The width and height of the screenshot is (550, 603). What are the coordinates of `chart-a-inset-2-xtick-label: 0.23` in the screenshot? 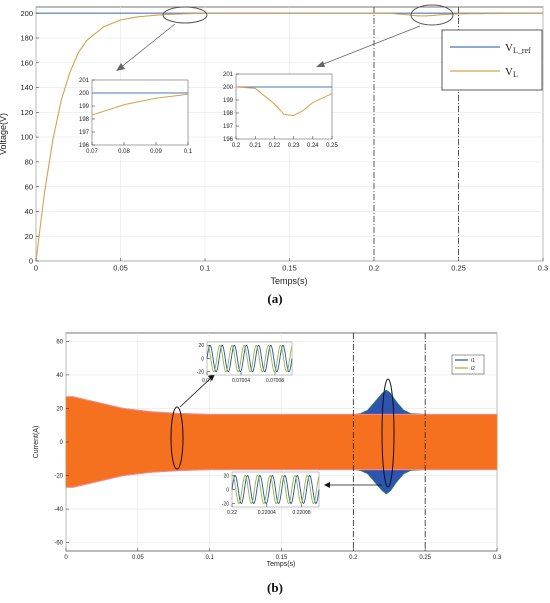 It's located at (294, 146).